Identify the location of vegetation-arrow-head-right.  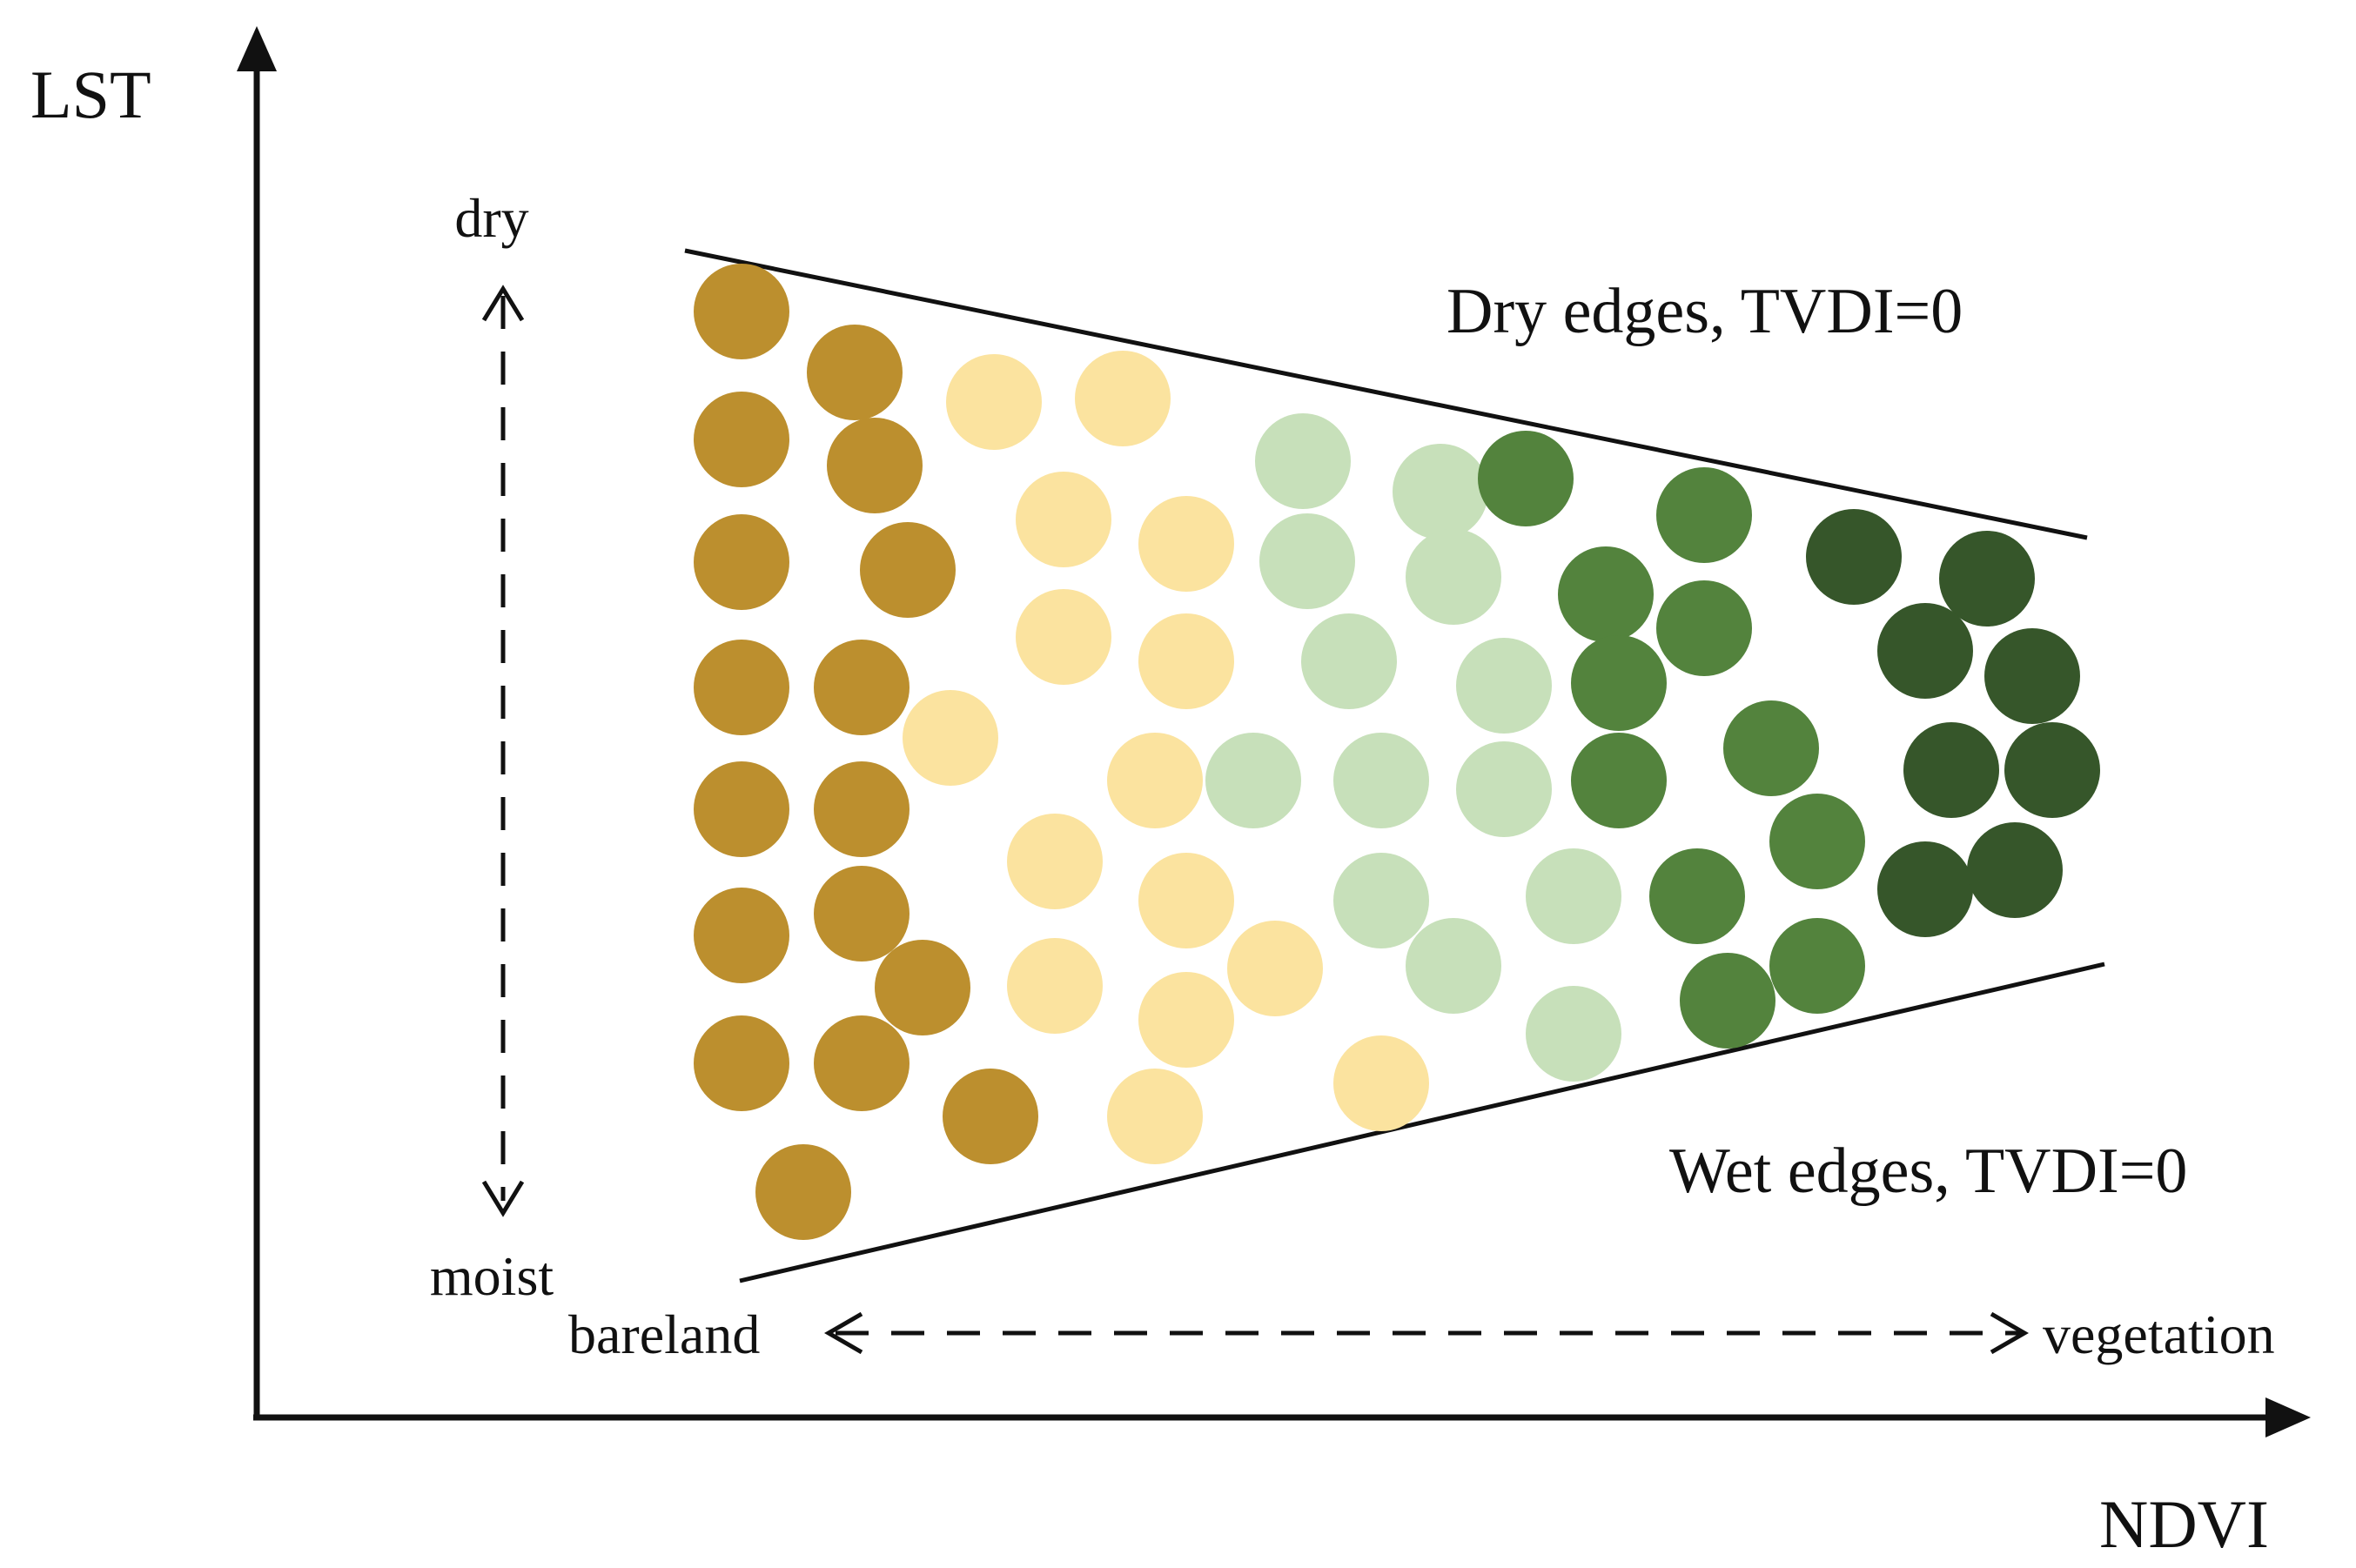
(2010, 1333).